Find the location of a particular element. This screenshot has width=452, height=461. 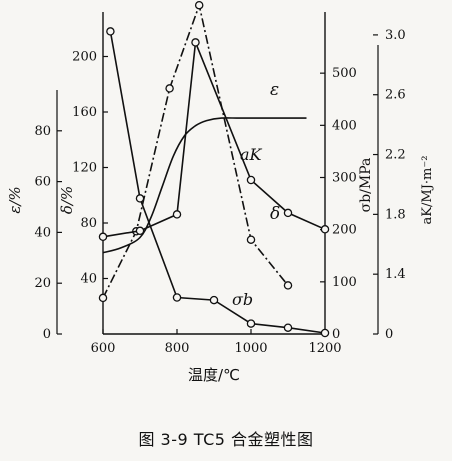

delta-axis-title: δ/% is located at coordinates (67, 200).